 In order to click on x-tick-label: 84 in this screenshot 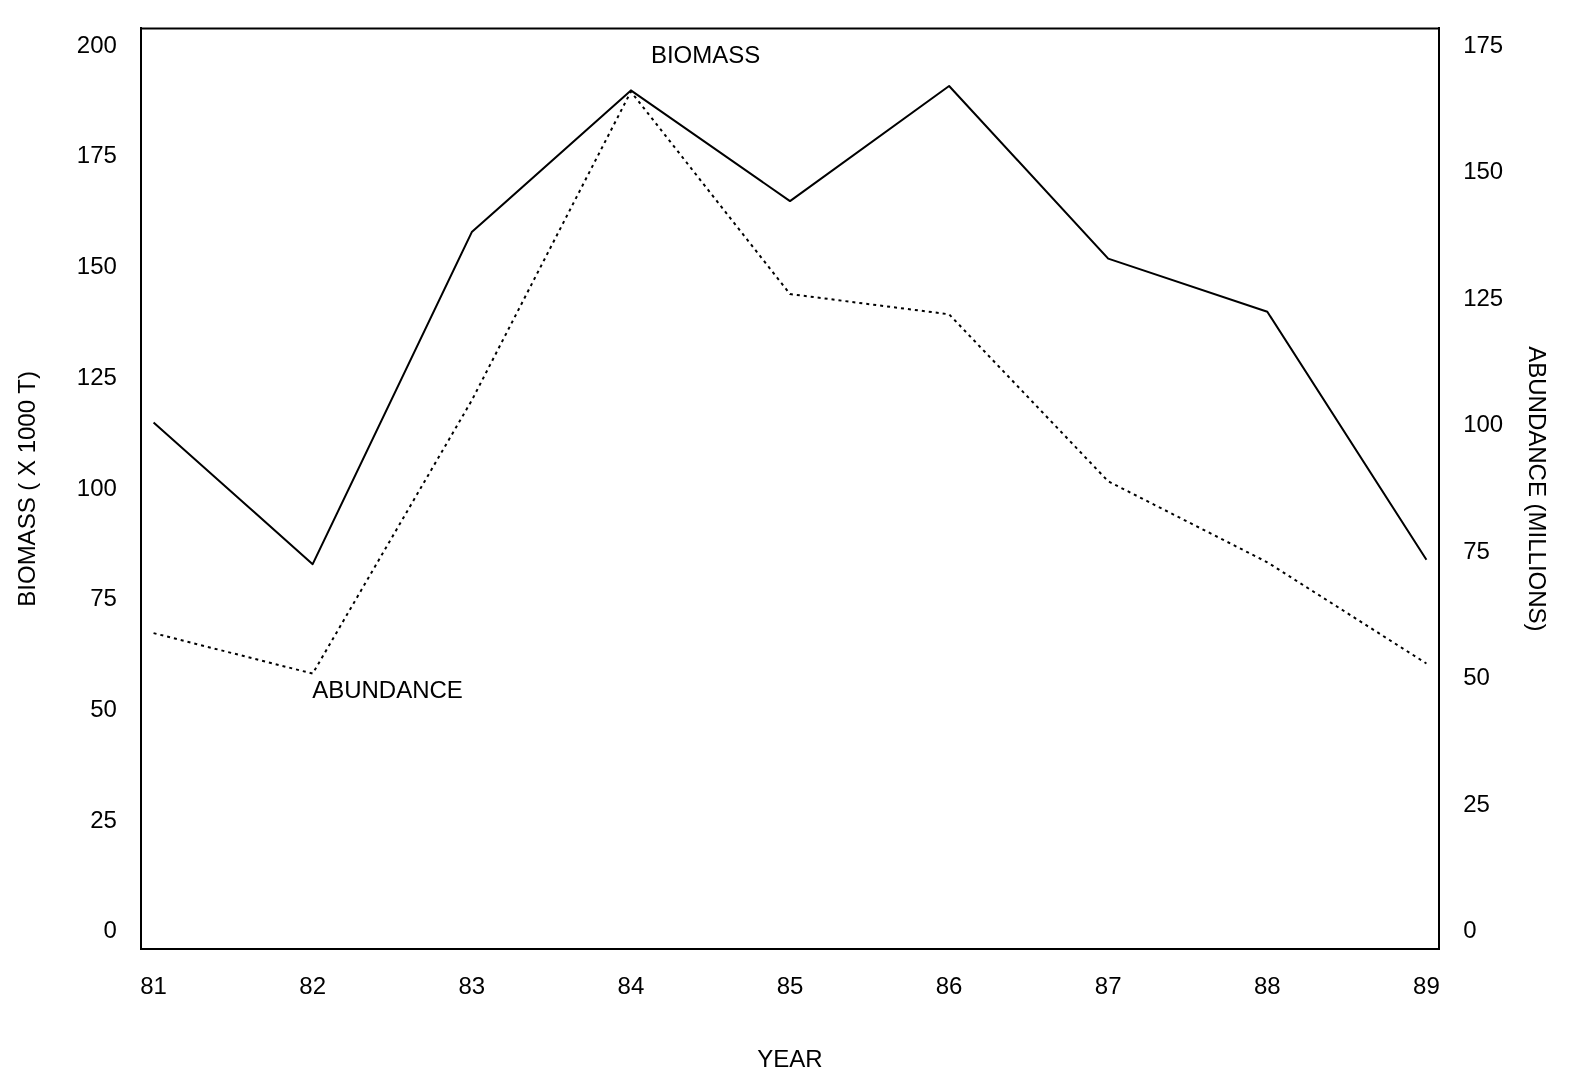, I will do `click(631, 986)`.